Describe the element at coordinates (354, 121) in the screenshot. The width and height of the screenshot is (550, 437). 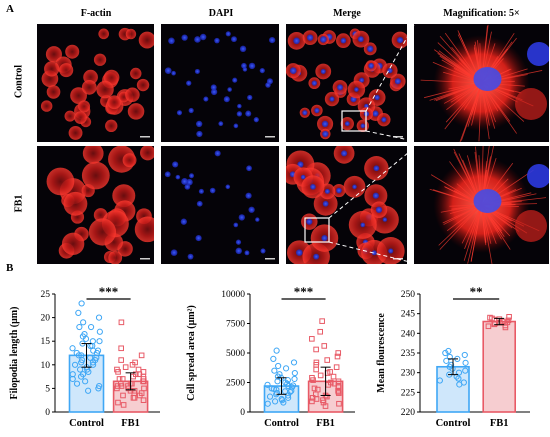
I see `zoom-box-control` at that location.